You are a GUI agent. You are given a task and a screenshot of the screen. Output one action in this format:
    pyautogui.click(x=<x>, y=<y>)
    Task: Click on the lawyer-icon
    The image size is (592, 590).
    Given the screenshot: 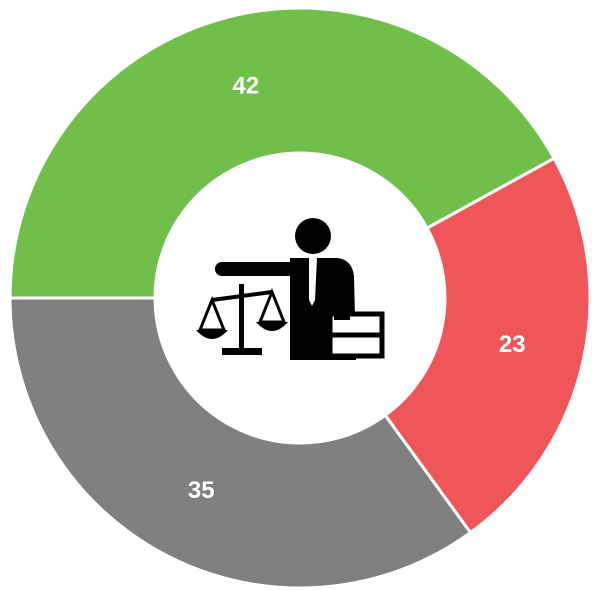 What is the action you would take?
    pyautogui.click(x=290, y=289)
    